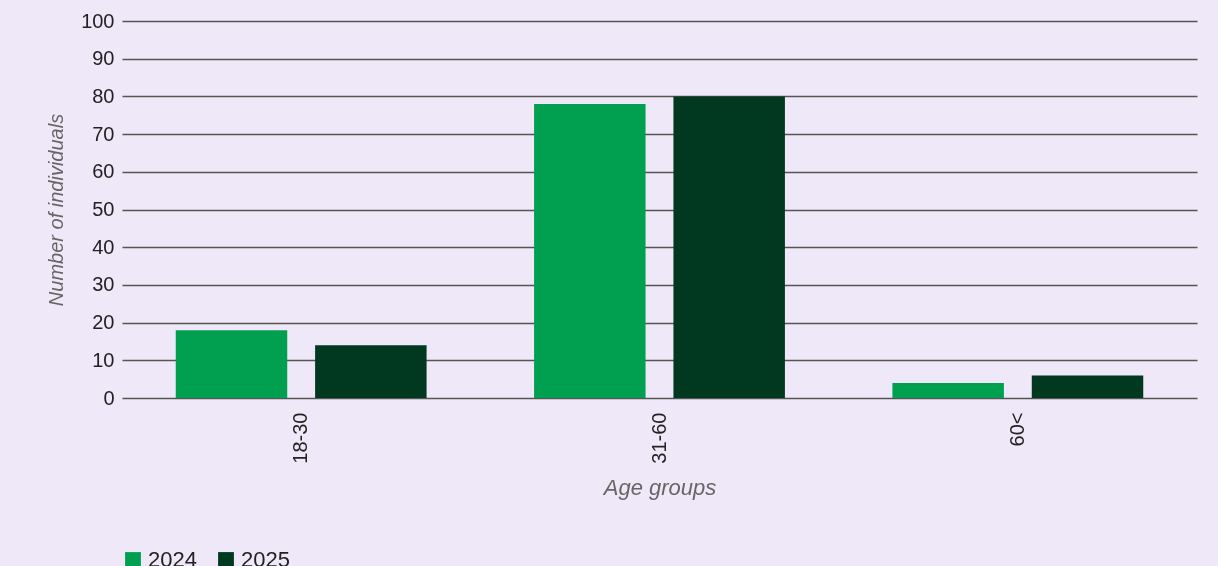 Image resolution: width=1218 pixels, height=566 pixels. I want to click on y-tick-label: 10, so click(103, 359).